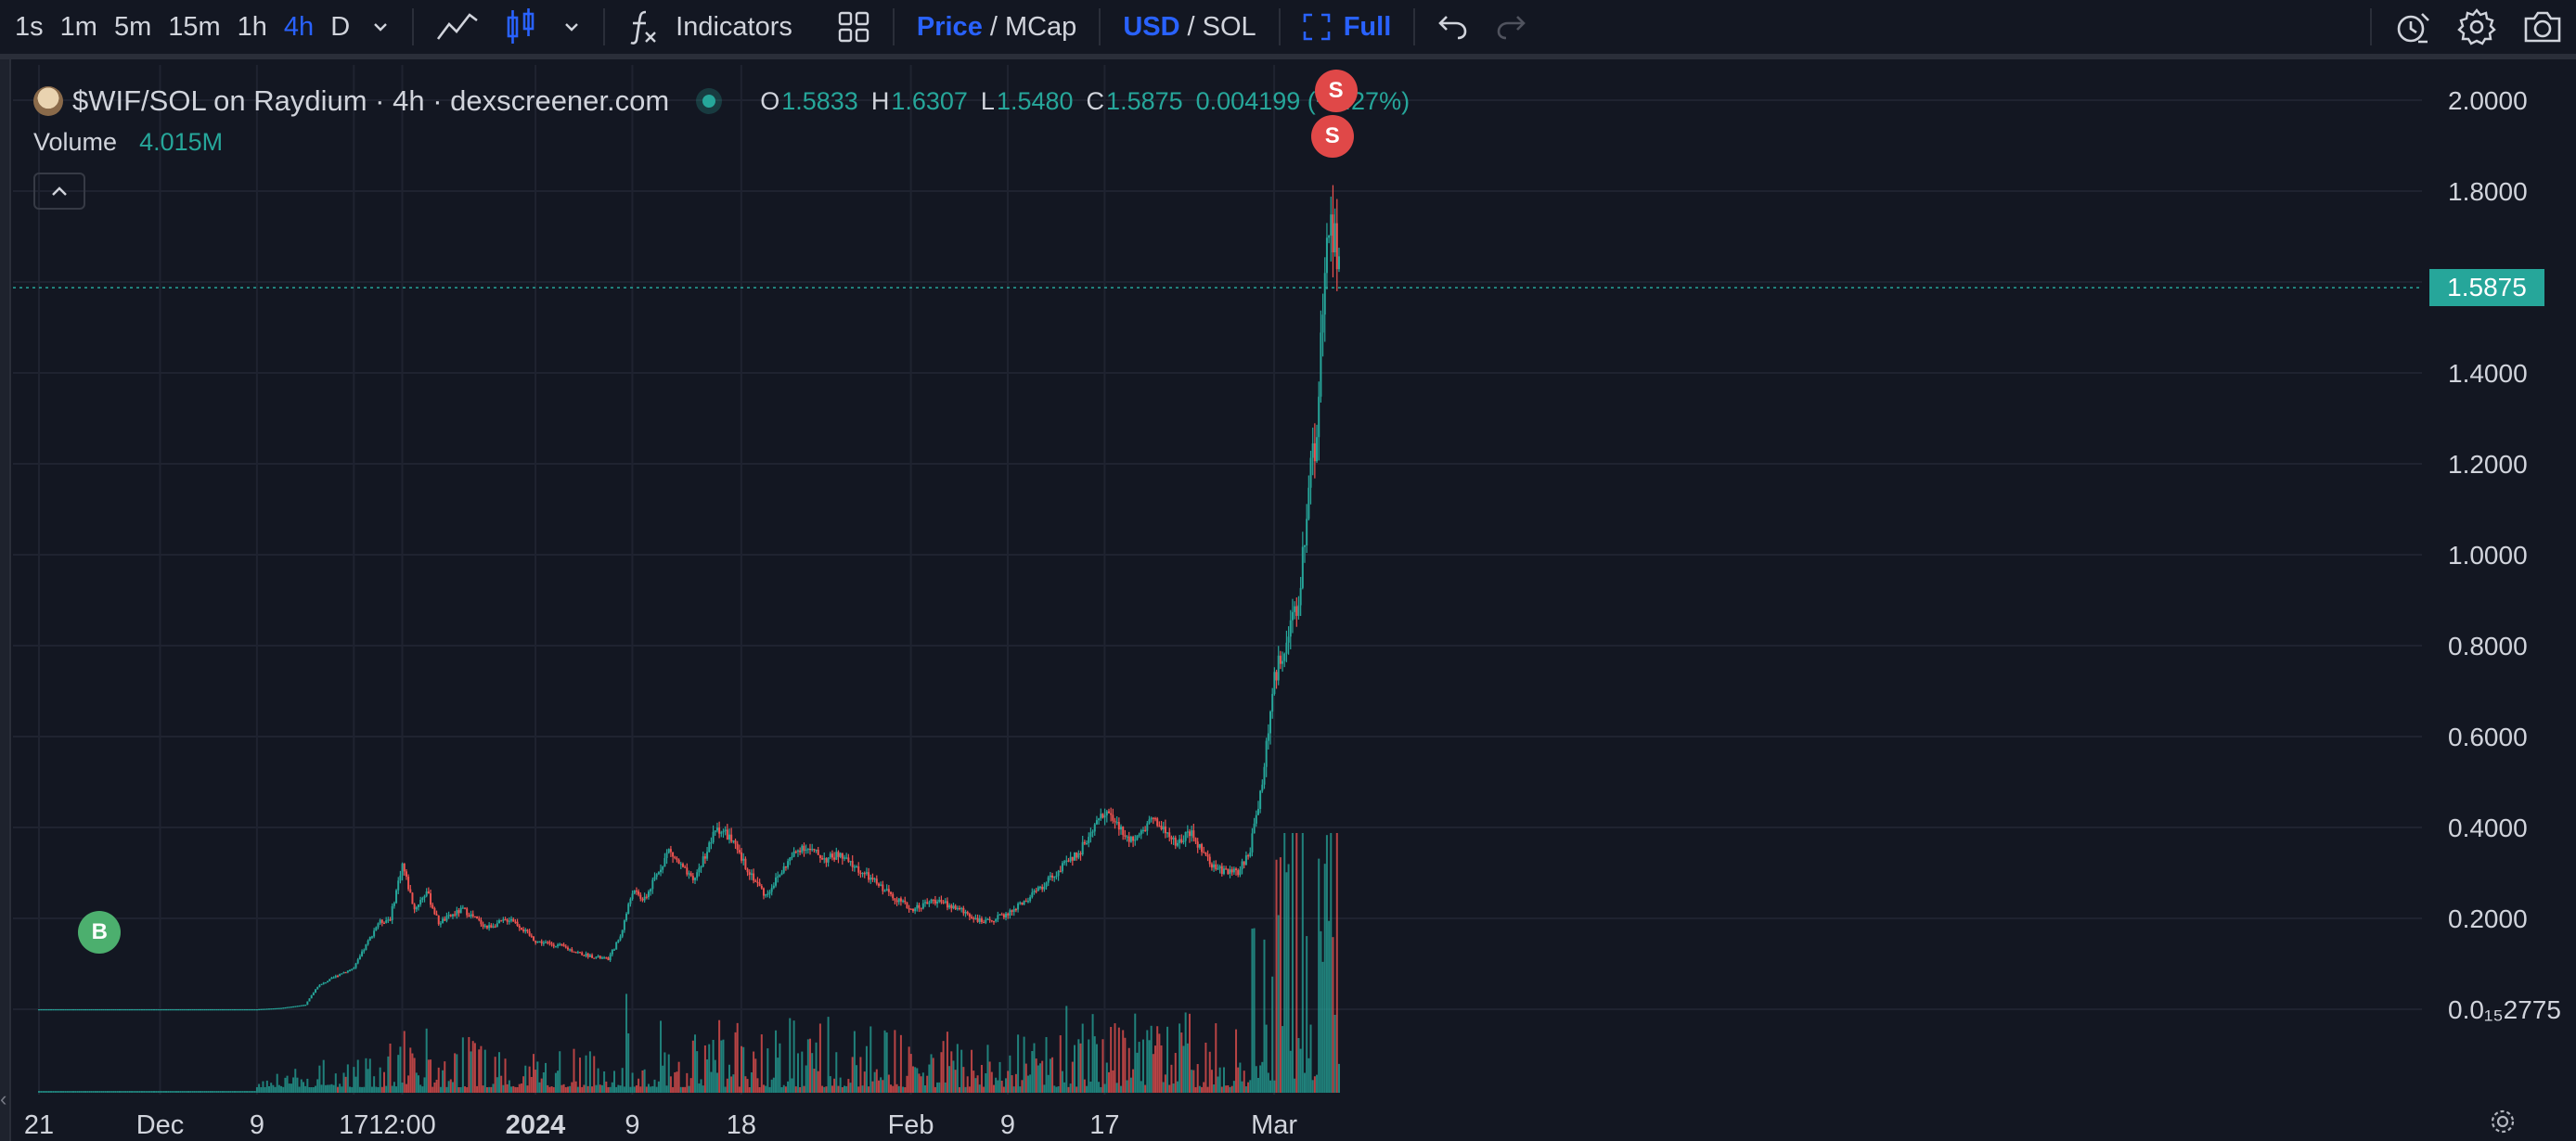 The height and width of the screenshot is (1141, 2576). What do you see at coordinates (854, 28) in the screenshot?
I see `layout-button` at bounding box center [854, 28].